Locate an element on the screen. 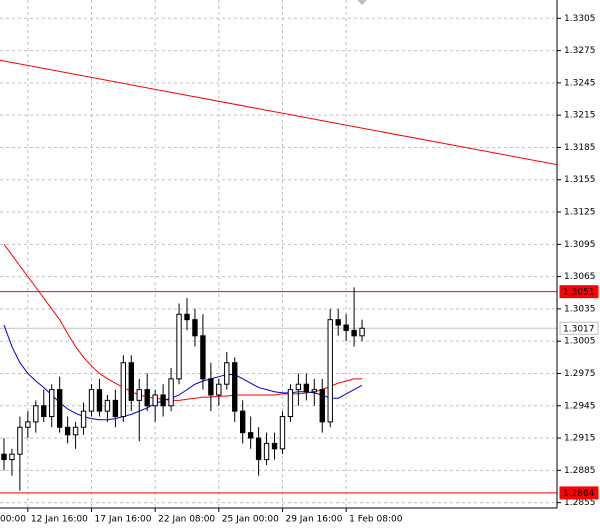 The height and width of the screenshot is (528, 600). y-tick-label: 1.3095 is located at coordinates (580, 245).